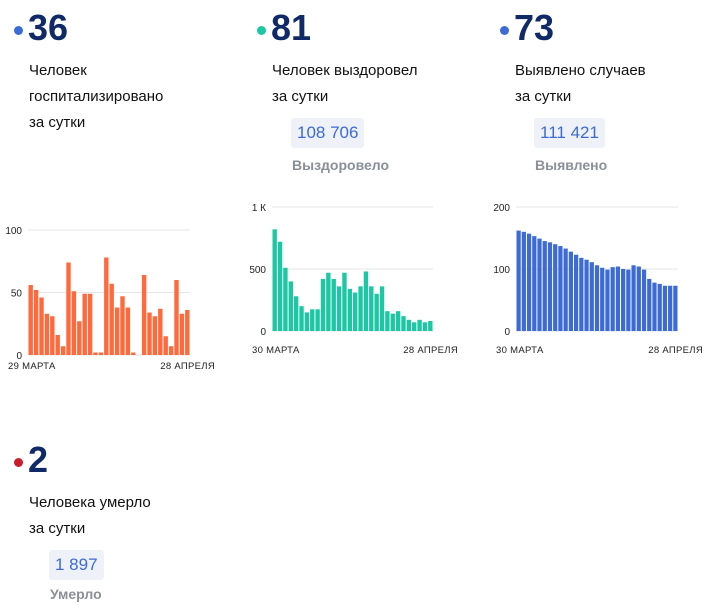 Image resolution: width=716 pixels, height=605 pixels. Describe the element at coordinates (597, 279) in the screenshot. I see `cases-chart: 0 100 200 30 МАРТА 28 АПРЕЛЯ` at that location.